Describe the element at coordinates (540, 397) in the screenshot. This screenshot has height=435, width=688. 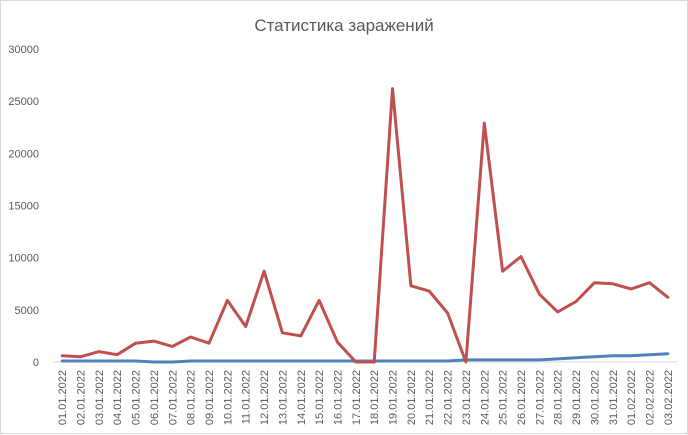
I see `x-tick-label: 27.01.2022` at that location.